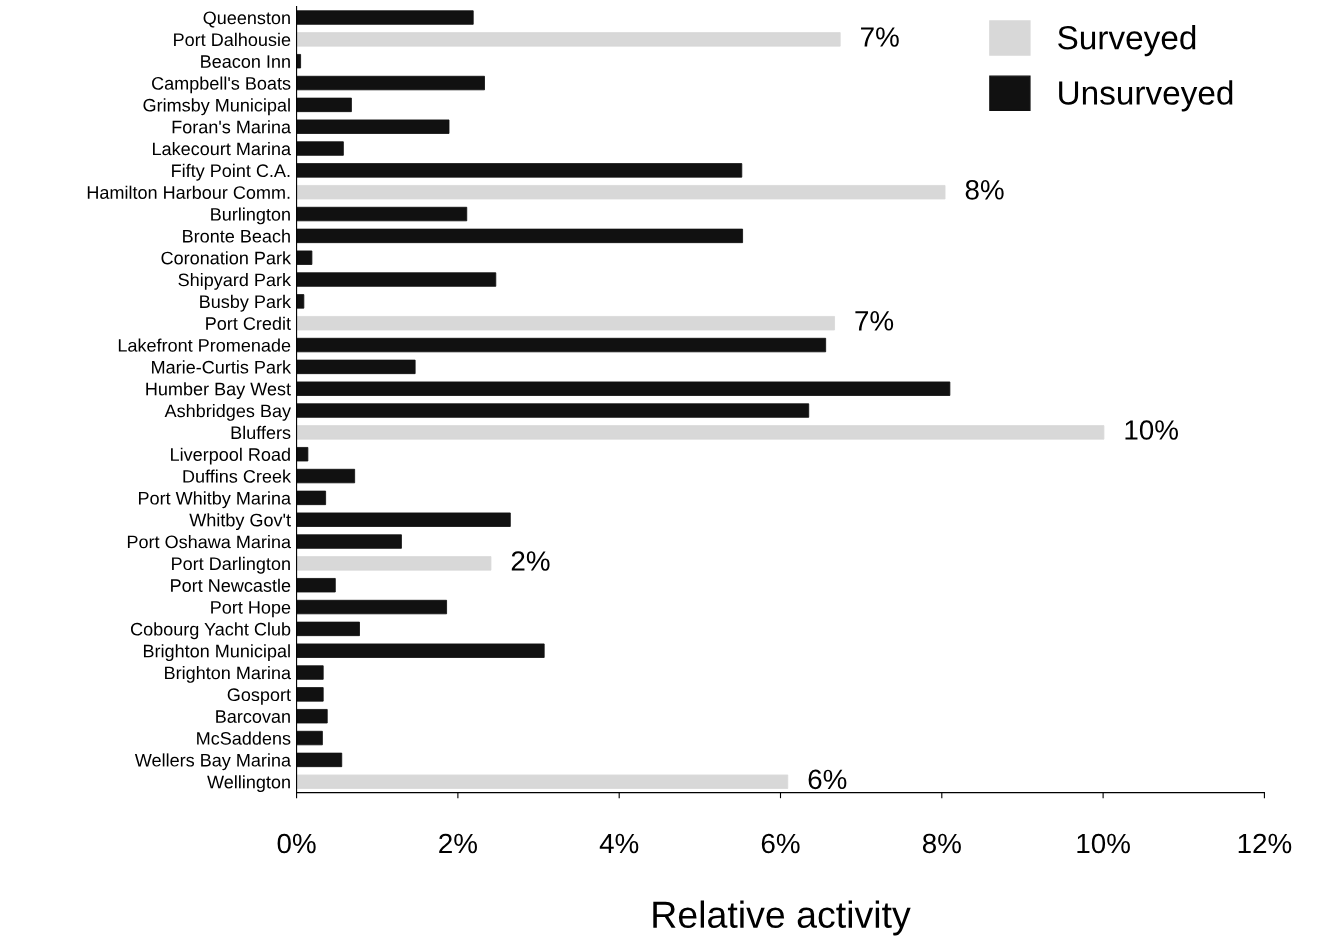 This screenshot has width=1324, height=947. Describe the element at coordinates (1151, 430) in the screenshot. I see `data-label: 10%` at that location.